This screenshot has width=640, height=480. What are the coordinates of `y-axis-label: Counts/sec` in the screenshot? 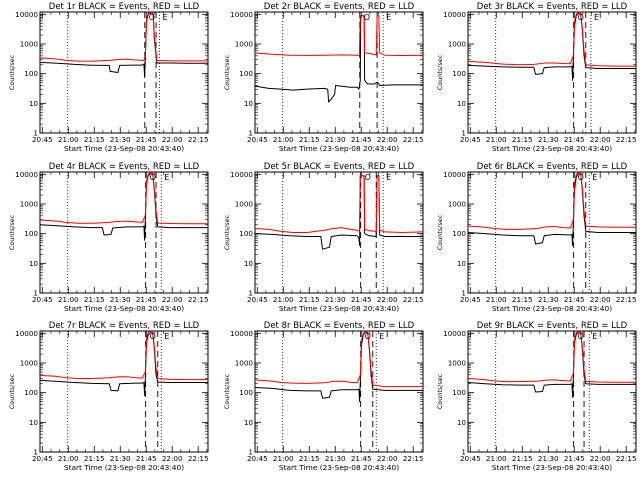 It's located at (12, 391).